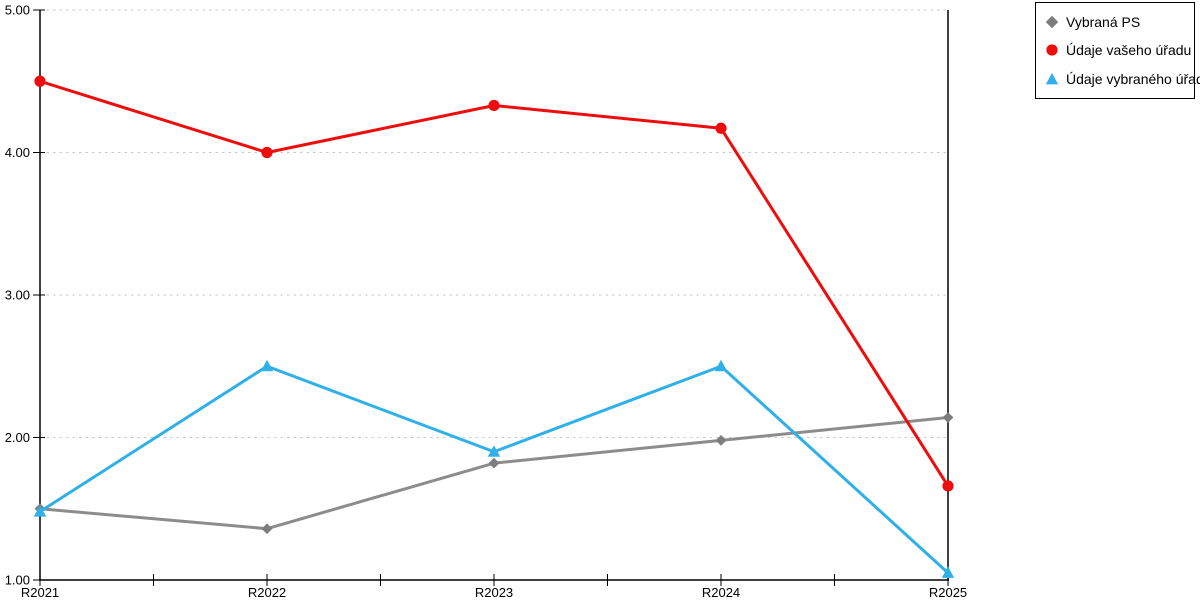  I want to click on legend-item-vybrana-ps: Vybraná PS, so click(1116, 22).